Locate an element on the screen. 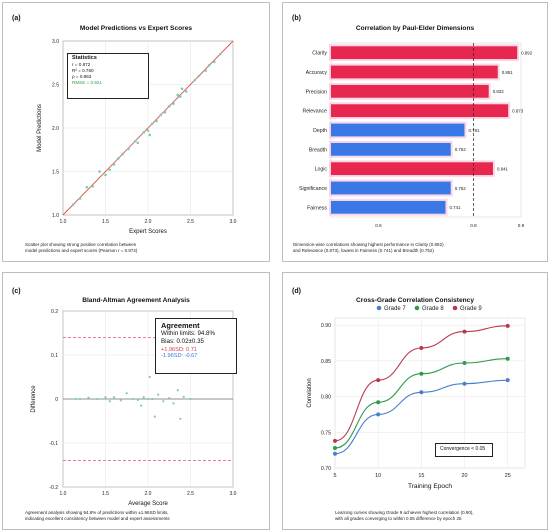 This screenshot has height=532, width=550. category-label-b: Precision is located at coordinates (316, 92).